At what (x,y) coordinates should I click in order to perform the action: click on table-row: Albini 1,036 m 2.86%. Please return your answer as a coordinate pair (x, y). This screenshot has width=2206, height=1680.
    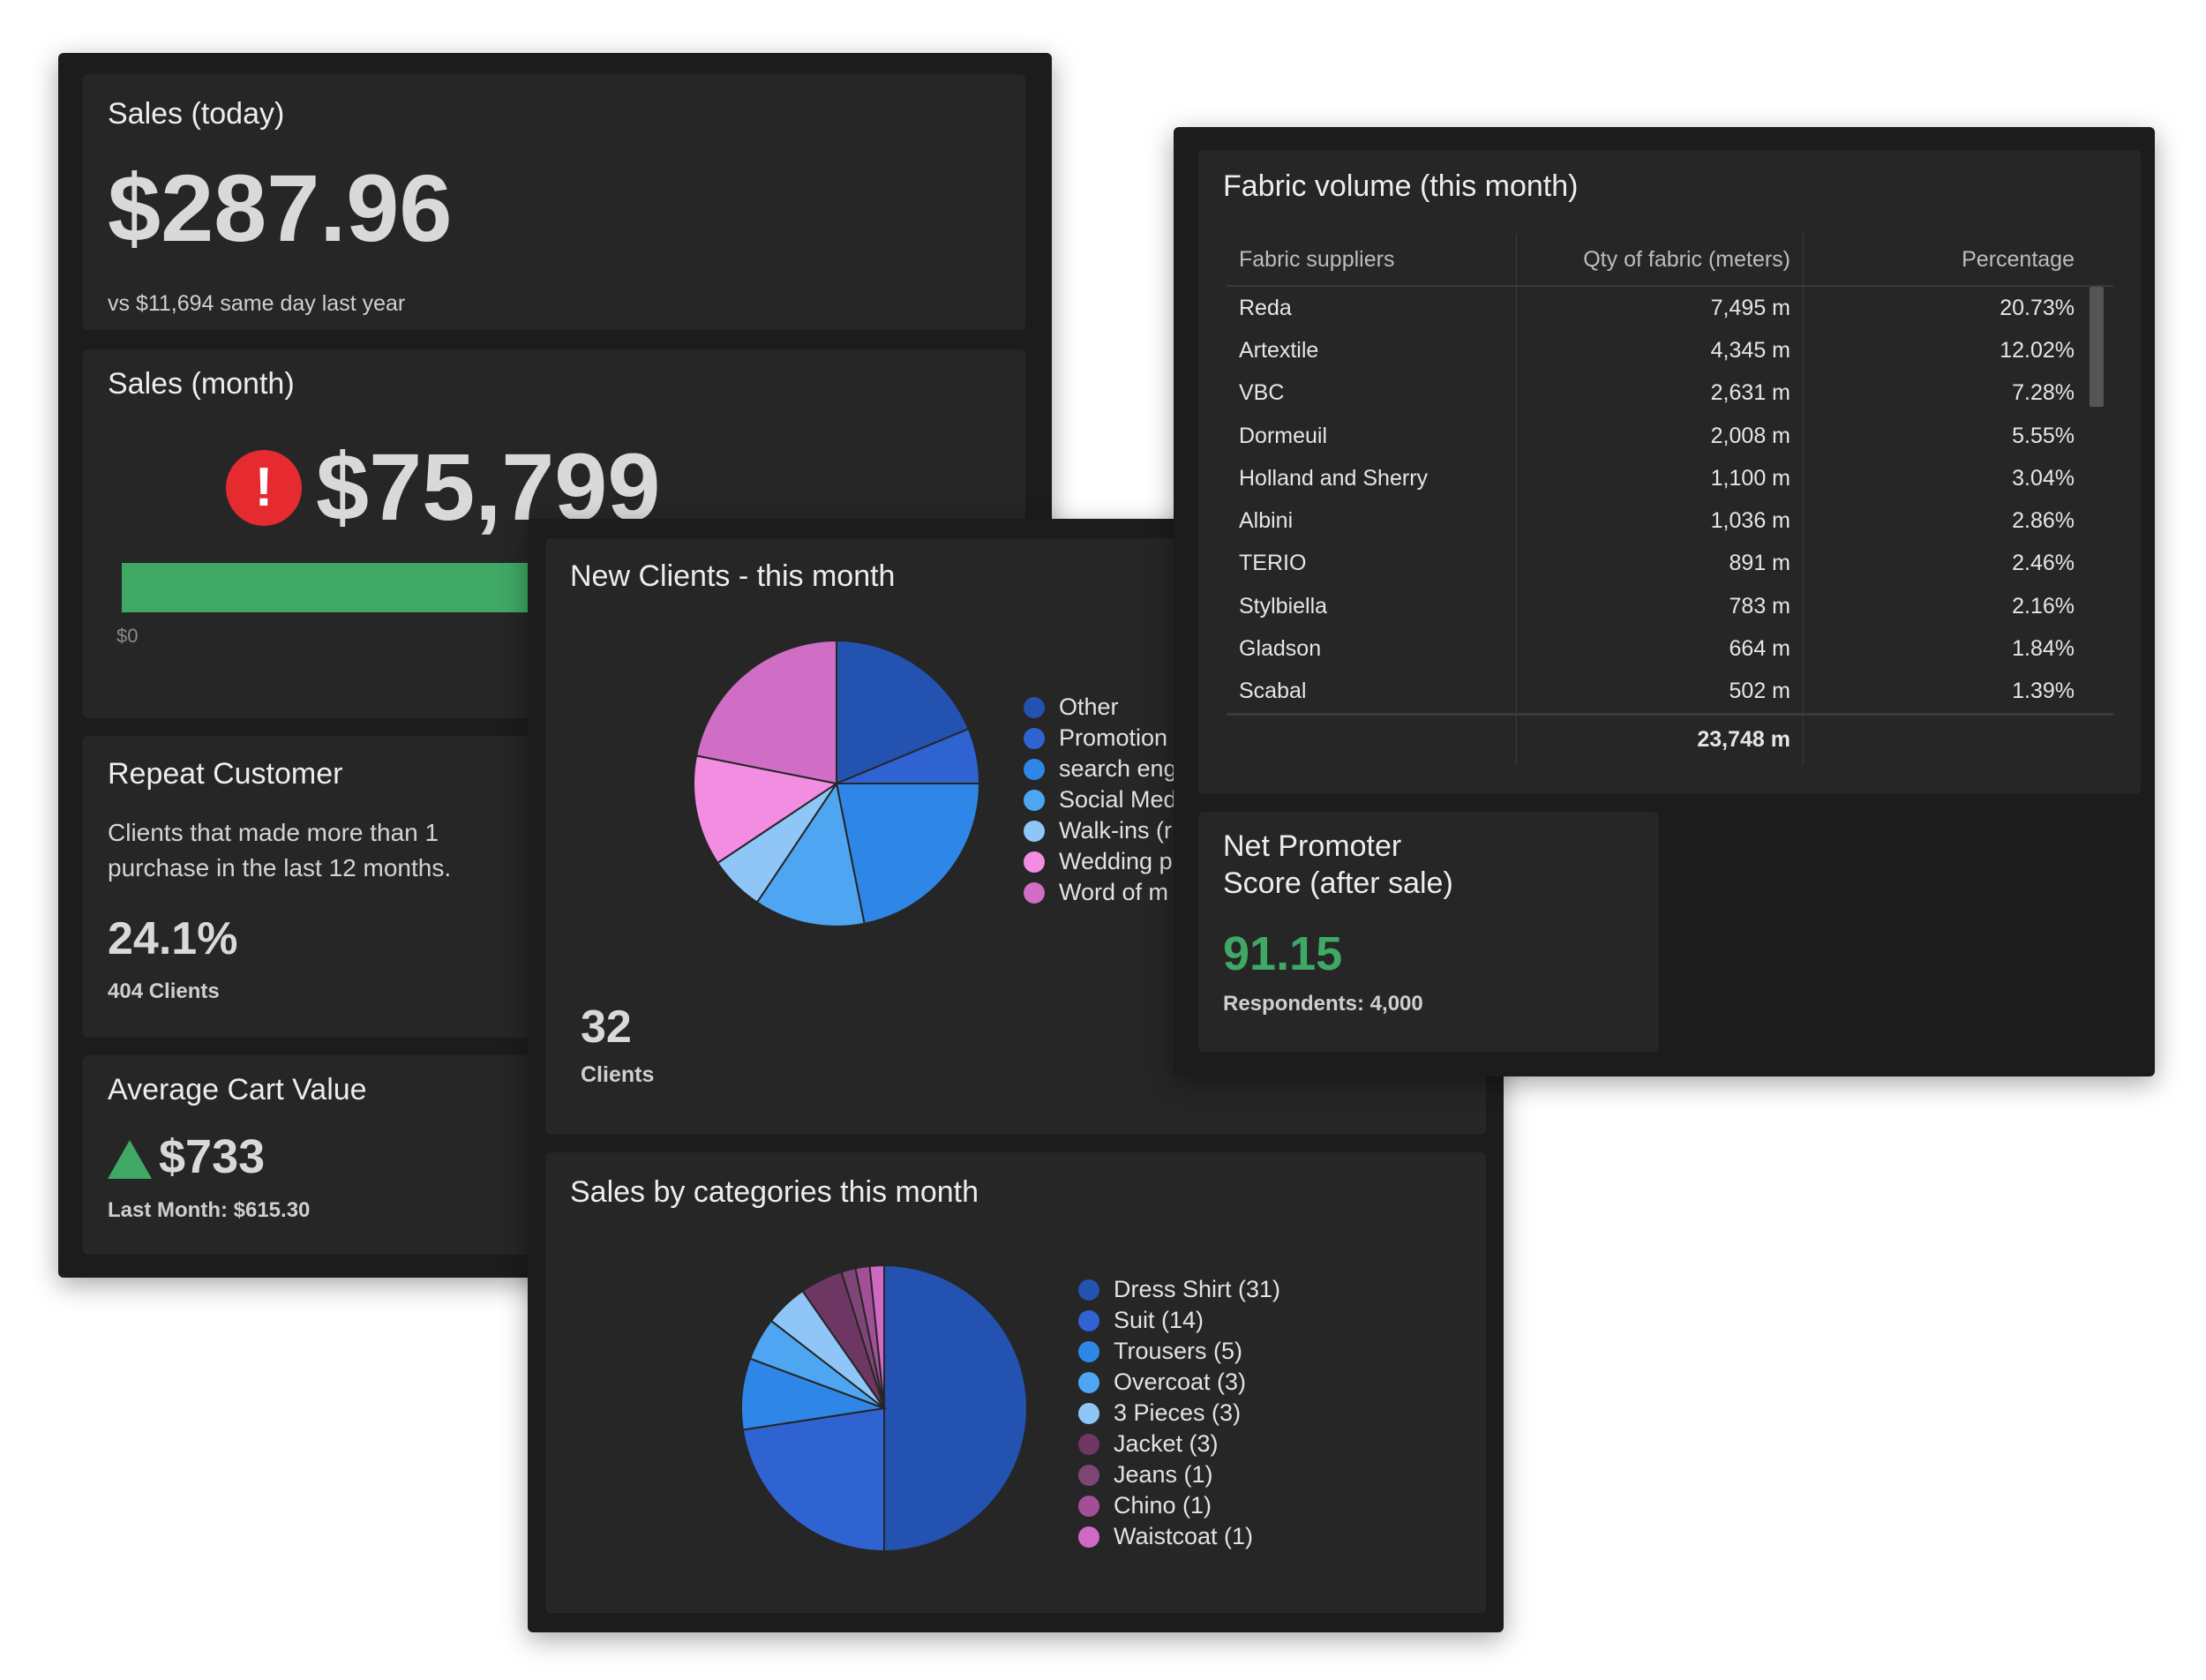
    Looking at the image, I should click on (1670, 521).